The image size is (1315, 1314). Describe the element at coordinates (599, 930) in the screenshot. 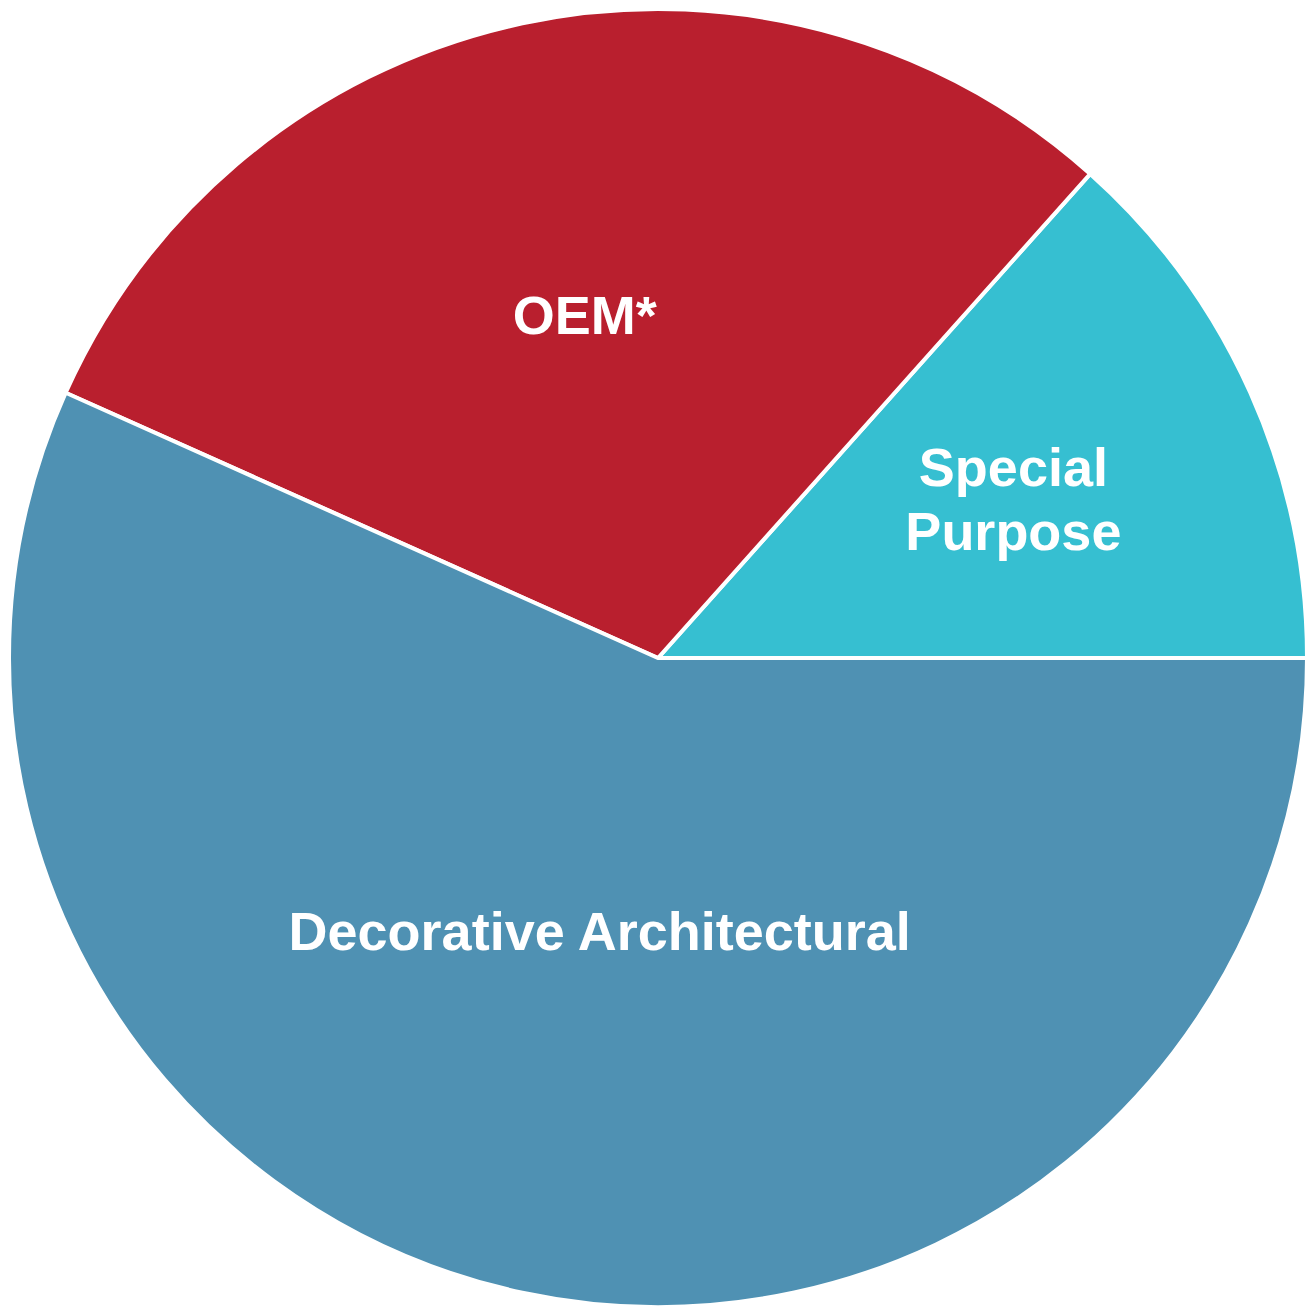

I see `slice-label: Decorative Architectural` at that location.